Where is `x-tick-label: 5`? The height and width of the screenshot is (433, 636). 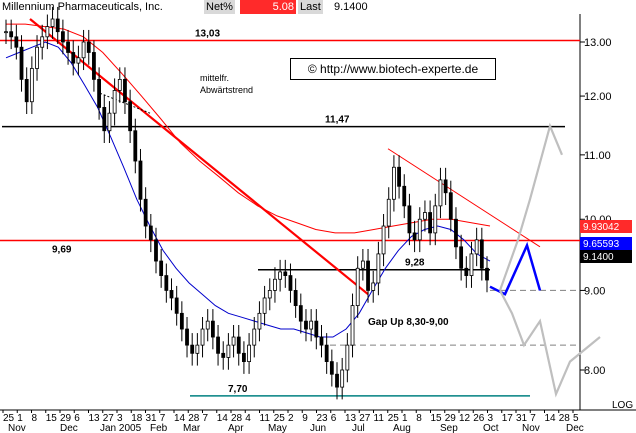 x-tick-label: 5 is located at coordinates (576, 418).